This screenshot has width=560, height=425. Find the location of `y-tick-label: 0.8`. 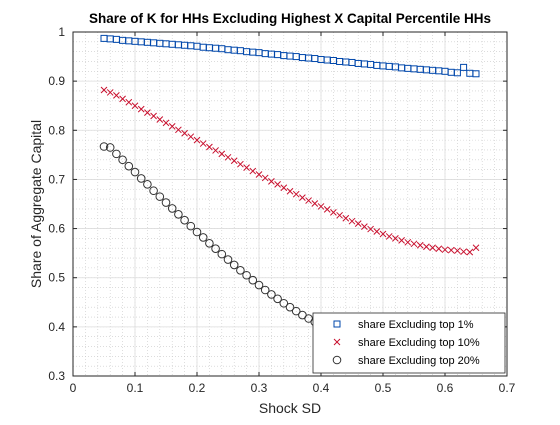

y-tick-label: 0.8 is located at coordinates (56, 130).